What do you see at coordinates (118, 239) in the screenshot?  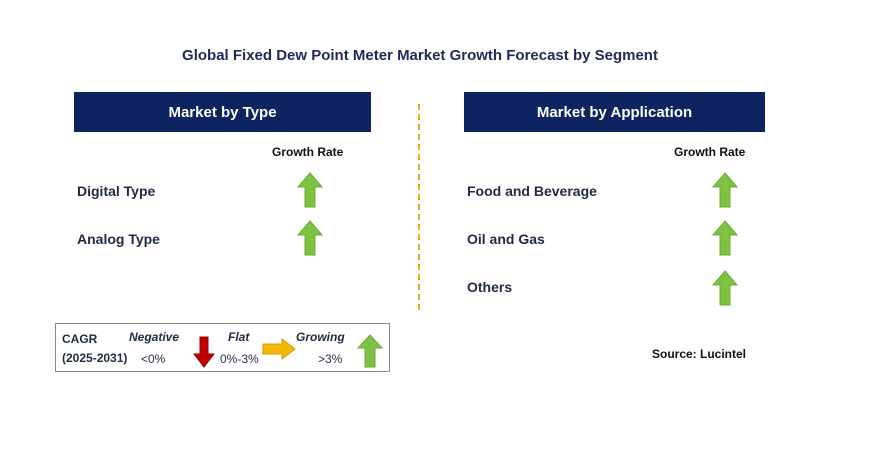 I see `type-row-label: Analog Type` at bounding box center [118, 239].